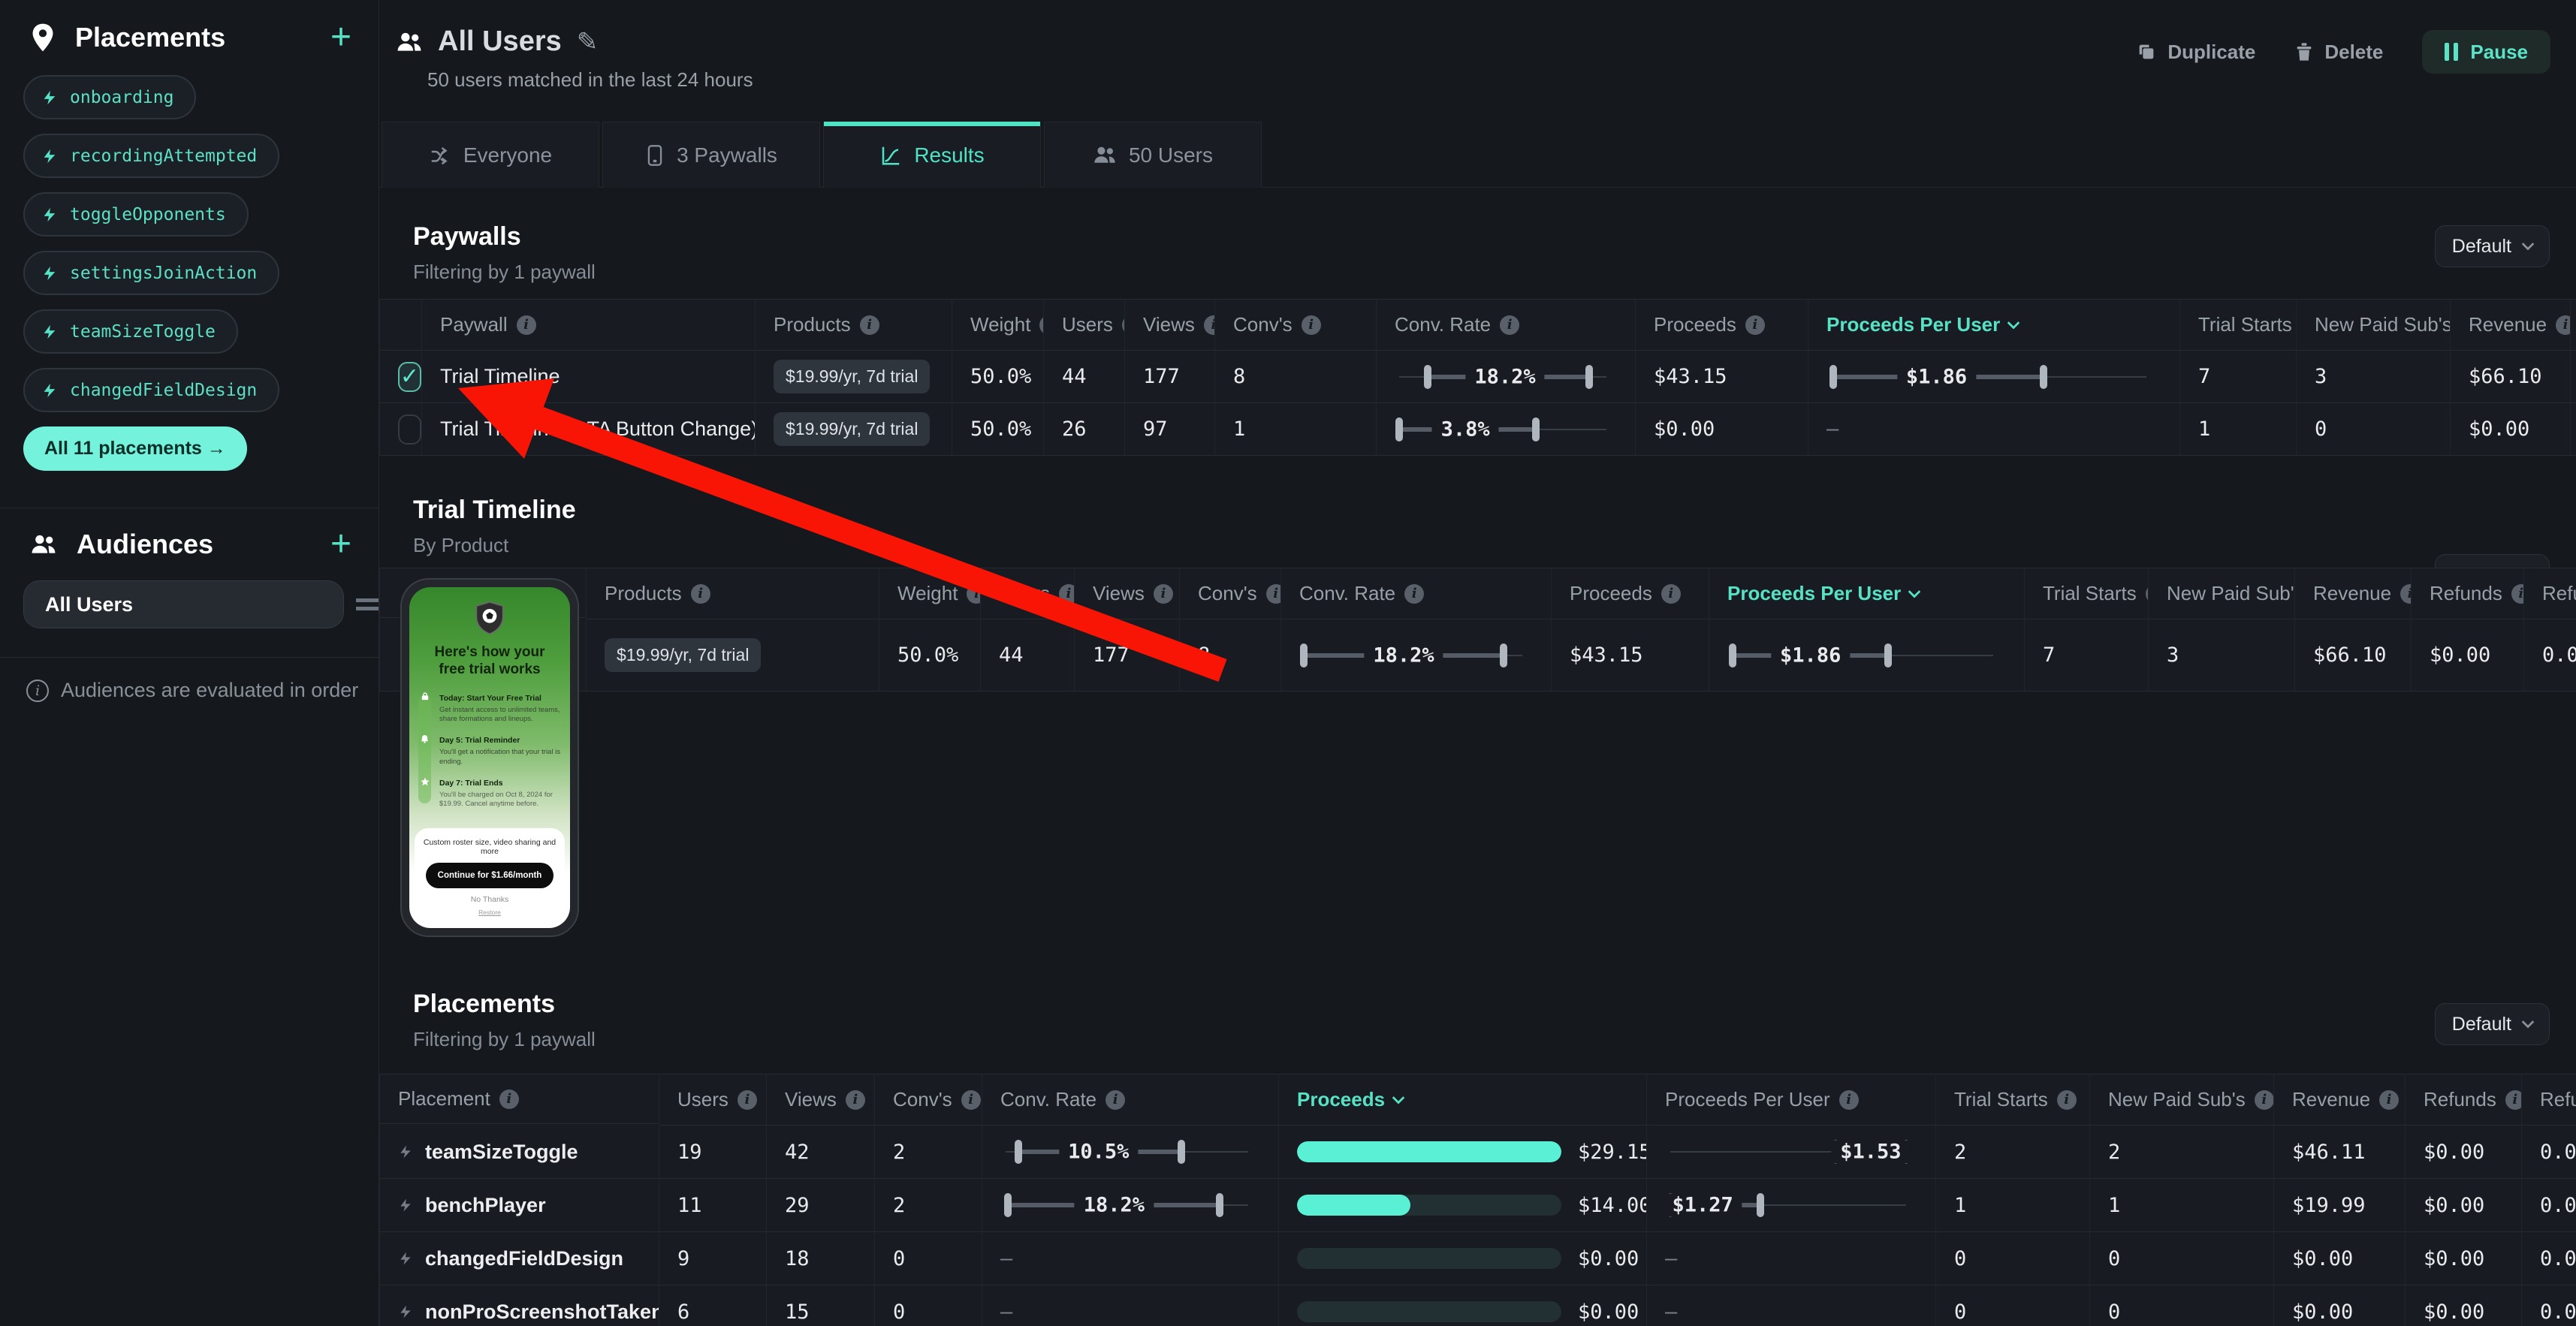 This screenshot has width=2576, height=1326. What do you see at coordinates (519, 1099) in the screenshot?
I see `column-header-placement: Placement i` at bounding box center [519, 1099].